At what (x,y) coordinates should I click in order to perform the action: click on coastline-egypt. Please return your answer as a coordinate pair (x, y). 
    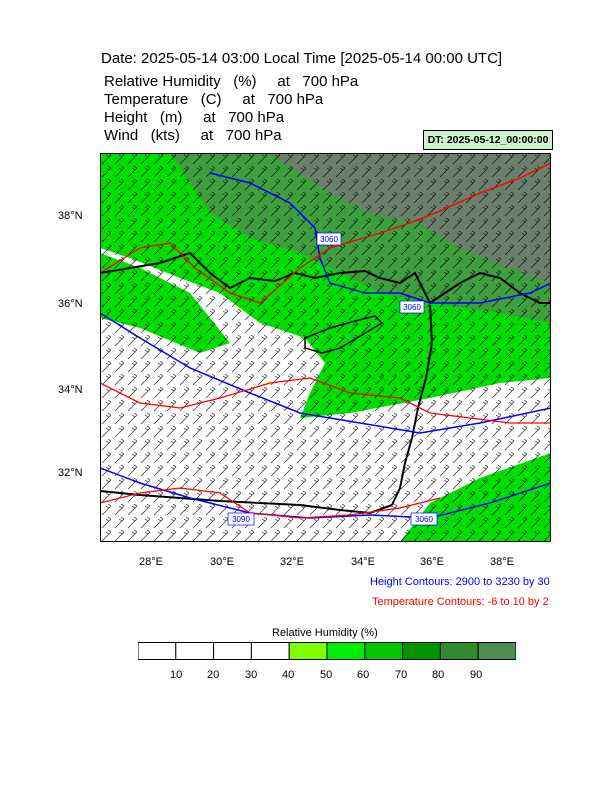
    Looking at the image, I should click on (246, 502).